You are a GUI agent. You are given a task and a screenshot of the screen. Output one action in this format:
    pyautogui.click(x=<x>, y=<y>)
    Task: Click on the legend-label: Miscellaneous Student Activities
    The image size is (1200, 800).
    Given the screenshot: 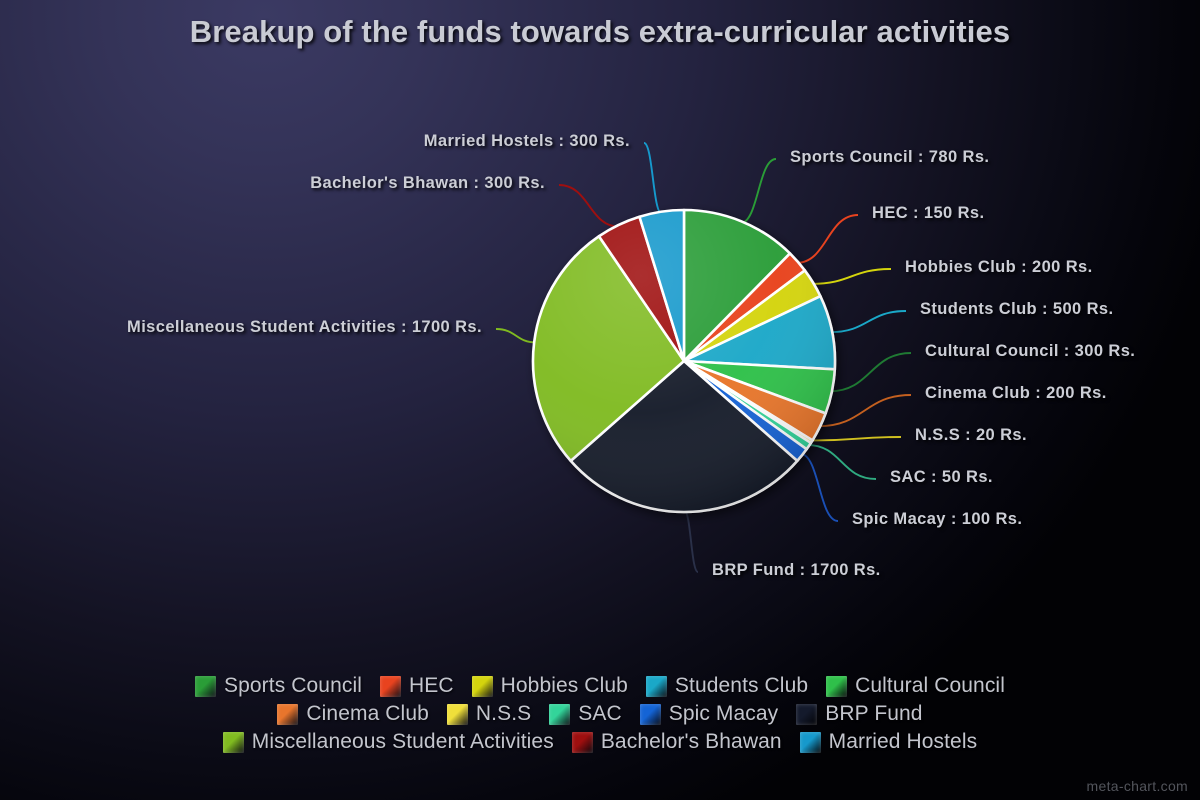 What is the action you would take?
    pyautogui.click(x=402, y=741)
    